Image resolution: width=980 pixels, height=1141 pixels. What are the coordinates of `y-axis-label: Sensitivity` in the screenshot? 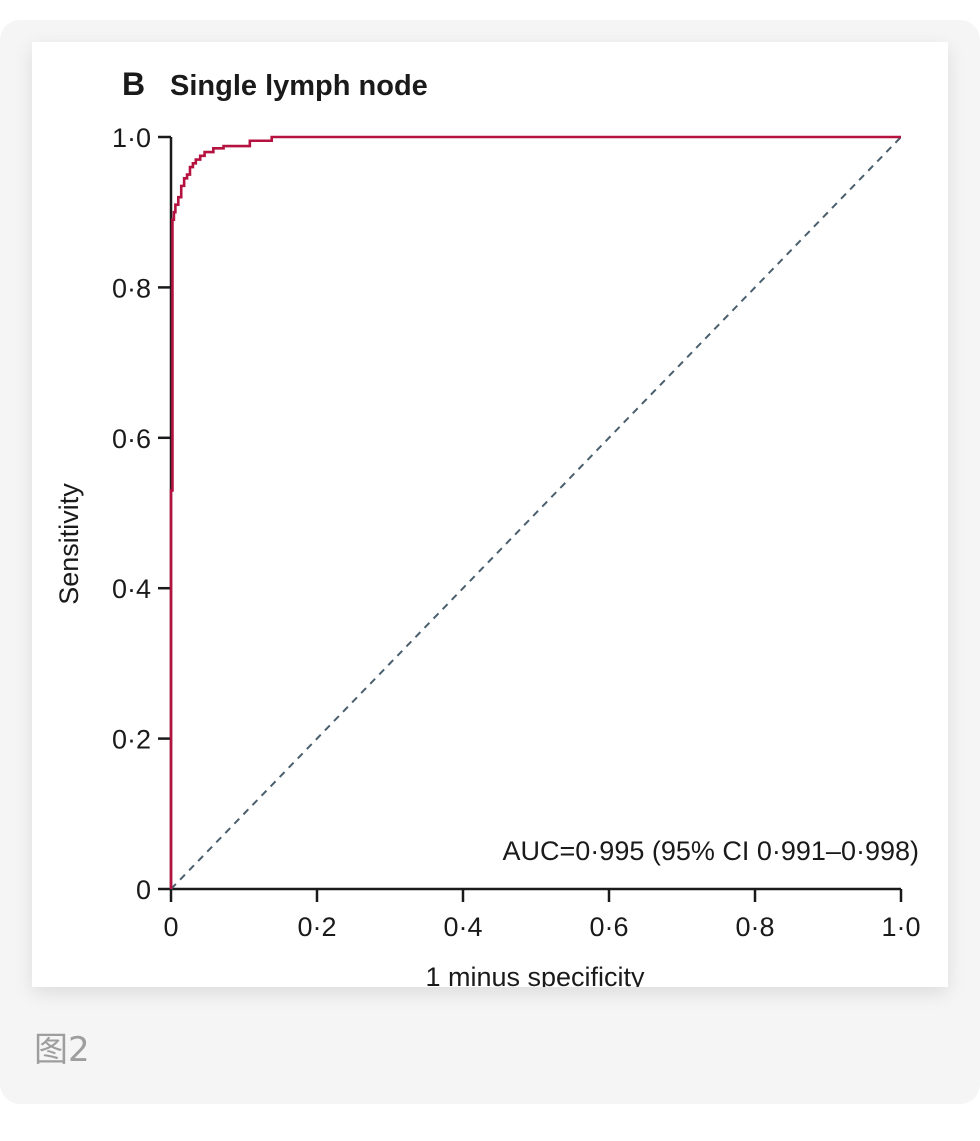 It's located at (69, 544).